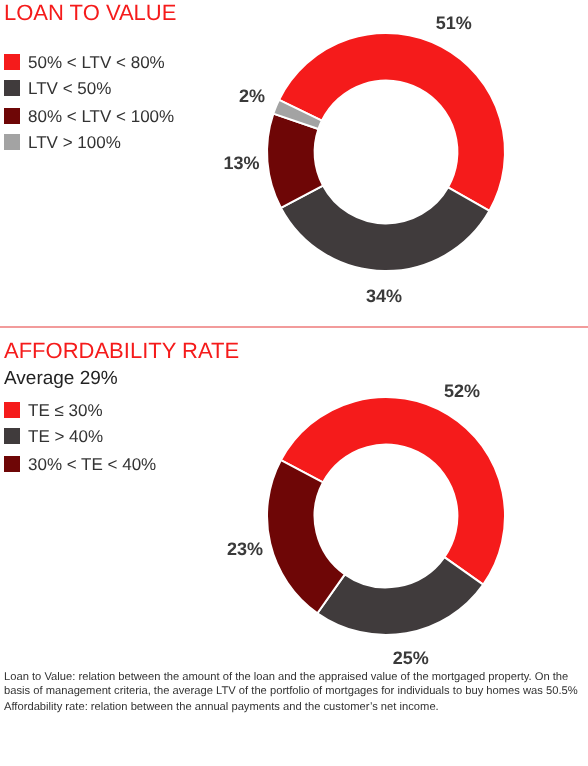 The width and height of the screenshot is (588, 766). I want to click on legend-label: 80% < LTV < 100%, so click(101, 115).